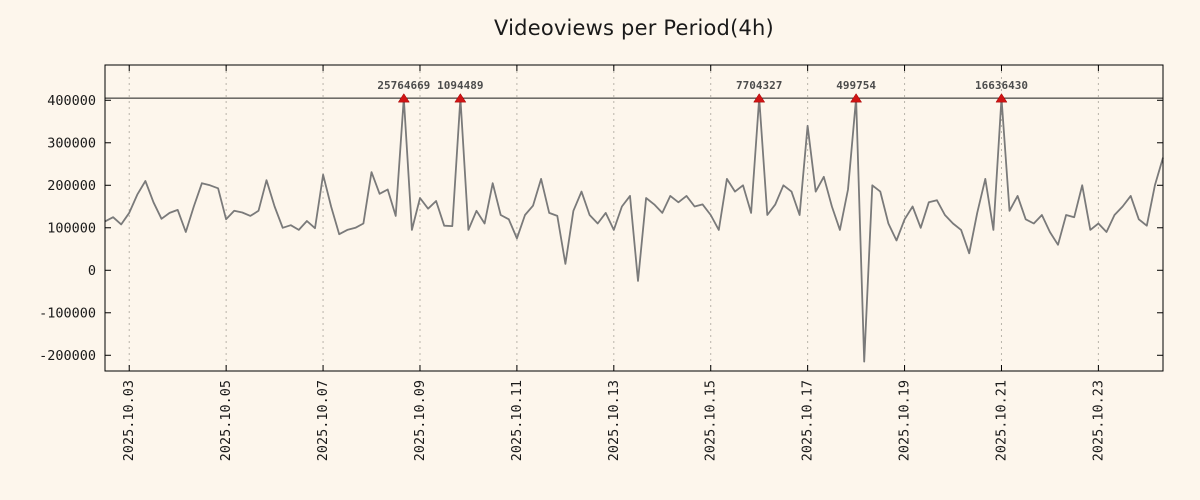  What do you see at coordinates (129, 420) in the screenshot?
I see `x-tick-label: 2025.10.03` at bounding box center [129, 420].